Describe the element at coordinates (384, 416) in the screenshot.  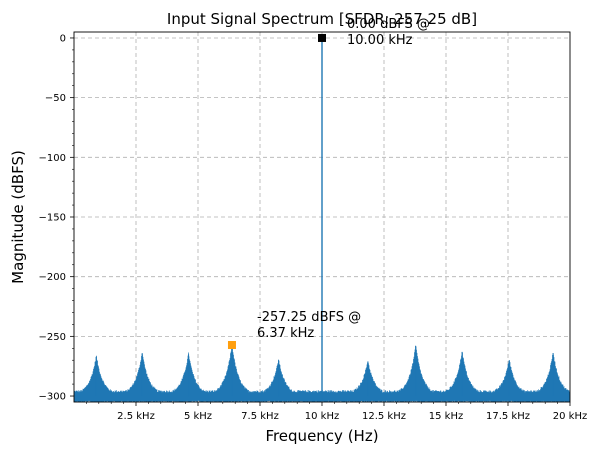
I see `x-tick-label: 12.5 kHz` at that location.